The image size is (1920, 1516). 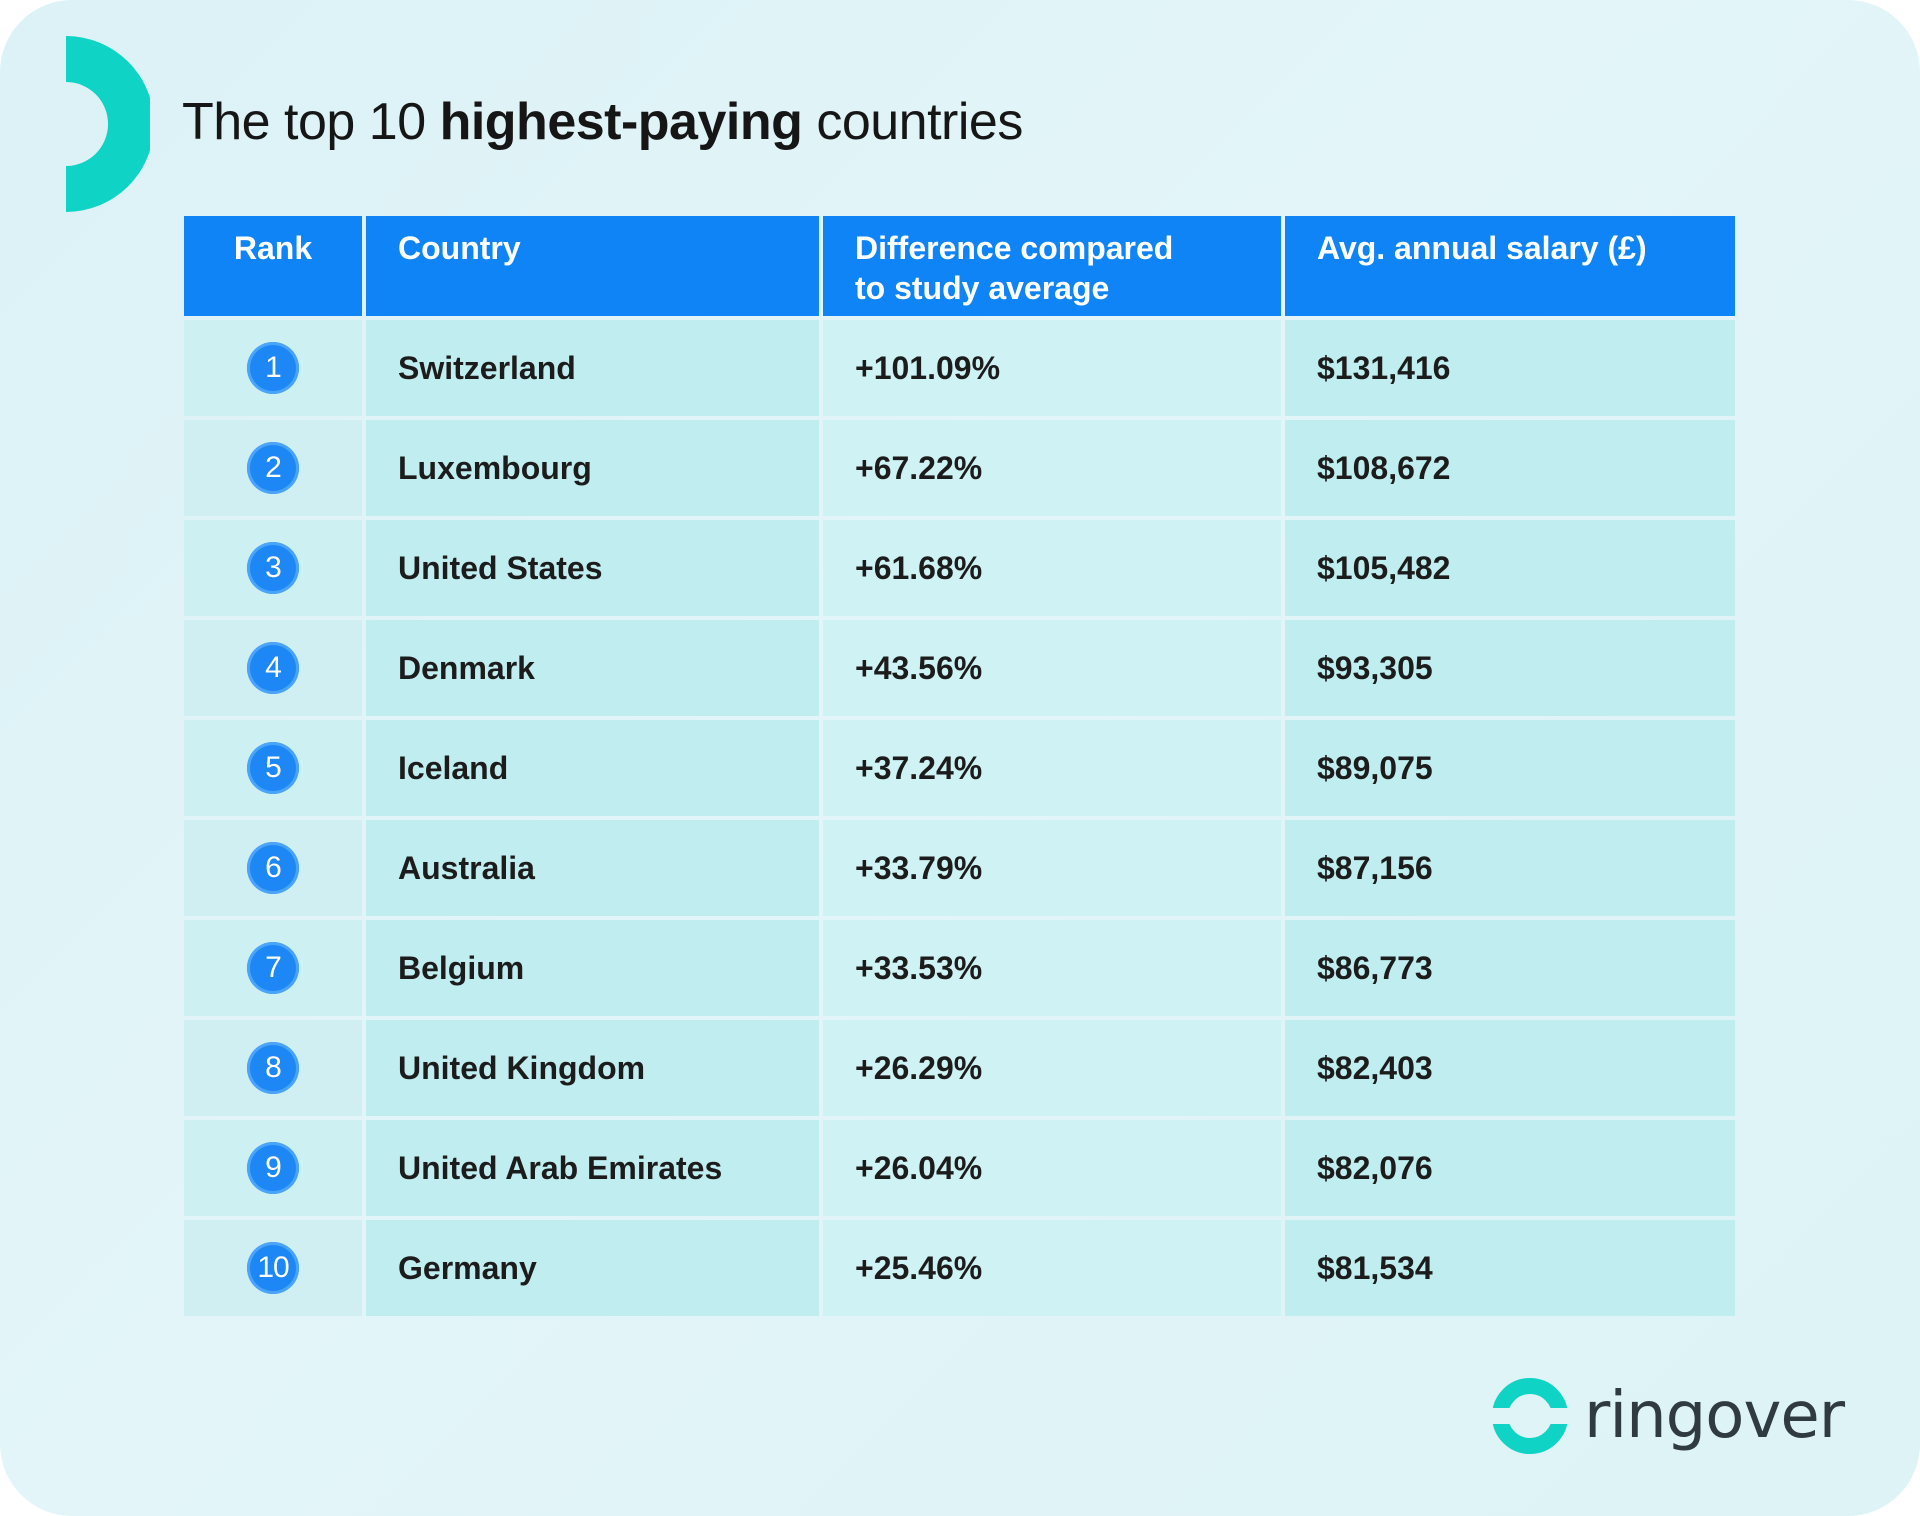 I want to click on rank-cell: 7, so click(x=273, y=968).